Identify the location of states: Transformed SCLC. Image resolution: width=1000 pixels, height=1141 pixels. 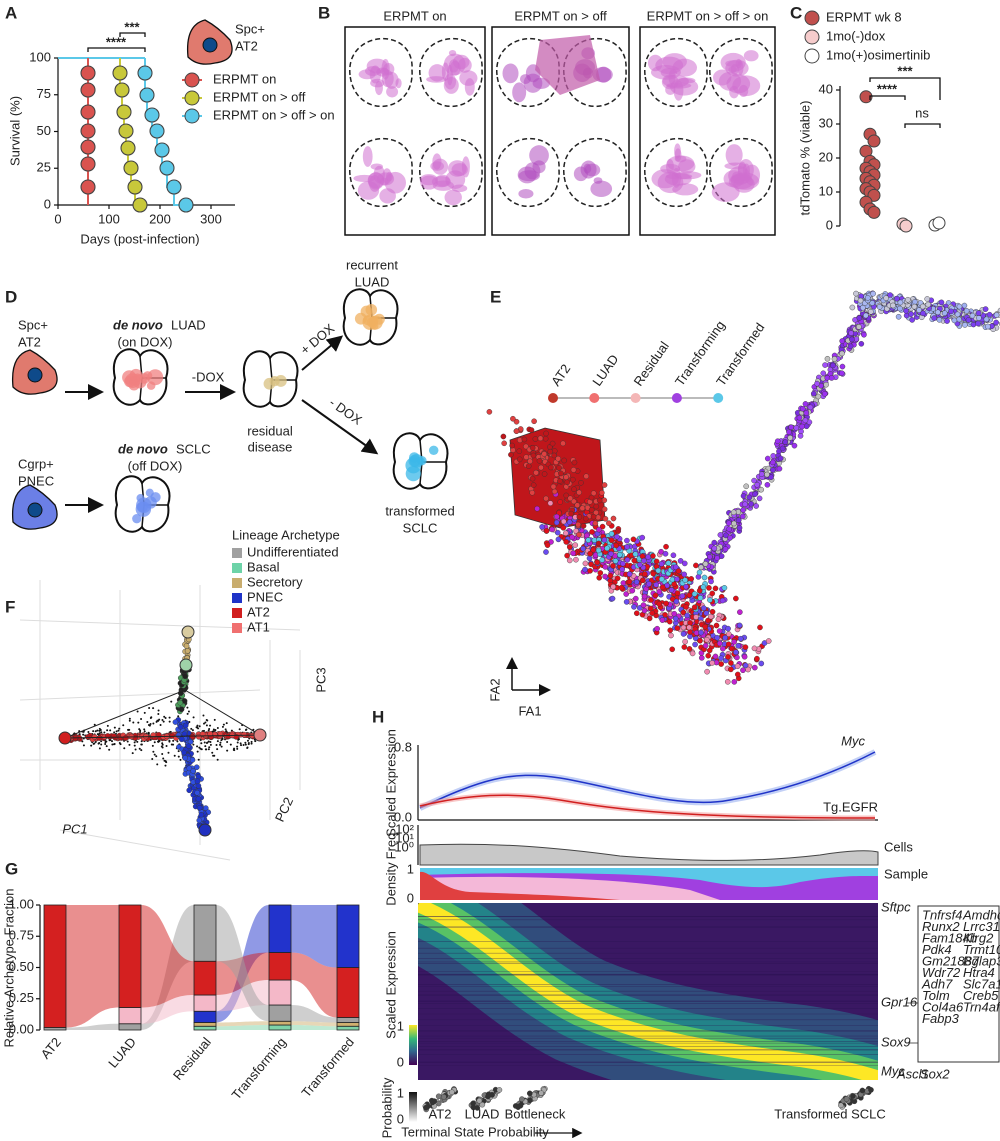
(830, 1113).